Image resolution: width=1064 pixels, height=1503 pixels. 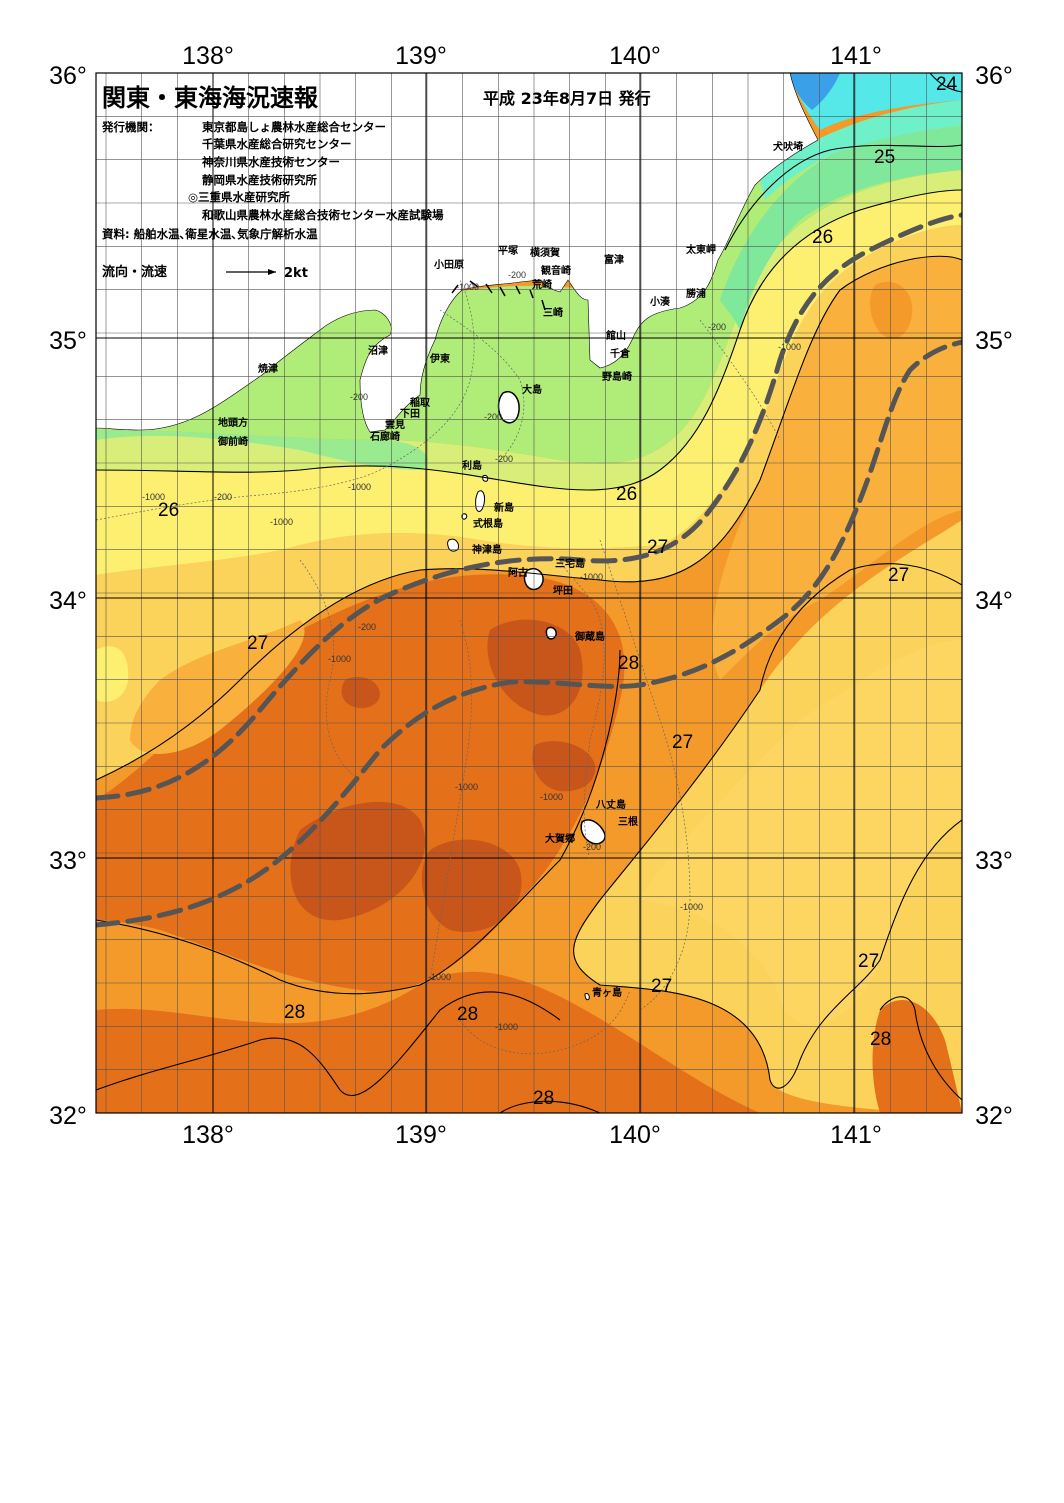 What do you see at coordinates (876, 101) in the screenshot?
I see `sst-24-ne` at bounding box center [876, 101].